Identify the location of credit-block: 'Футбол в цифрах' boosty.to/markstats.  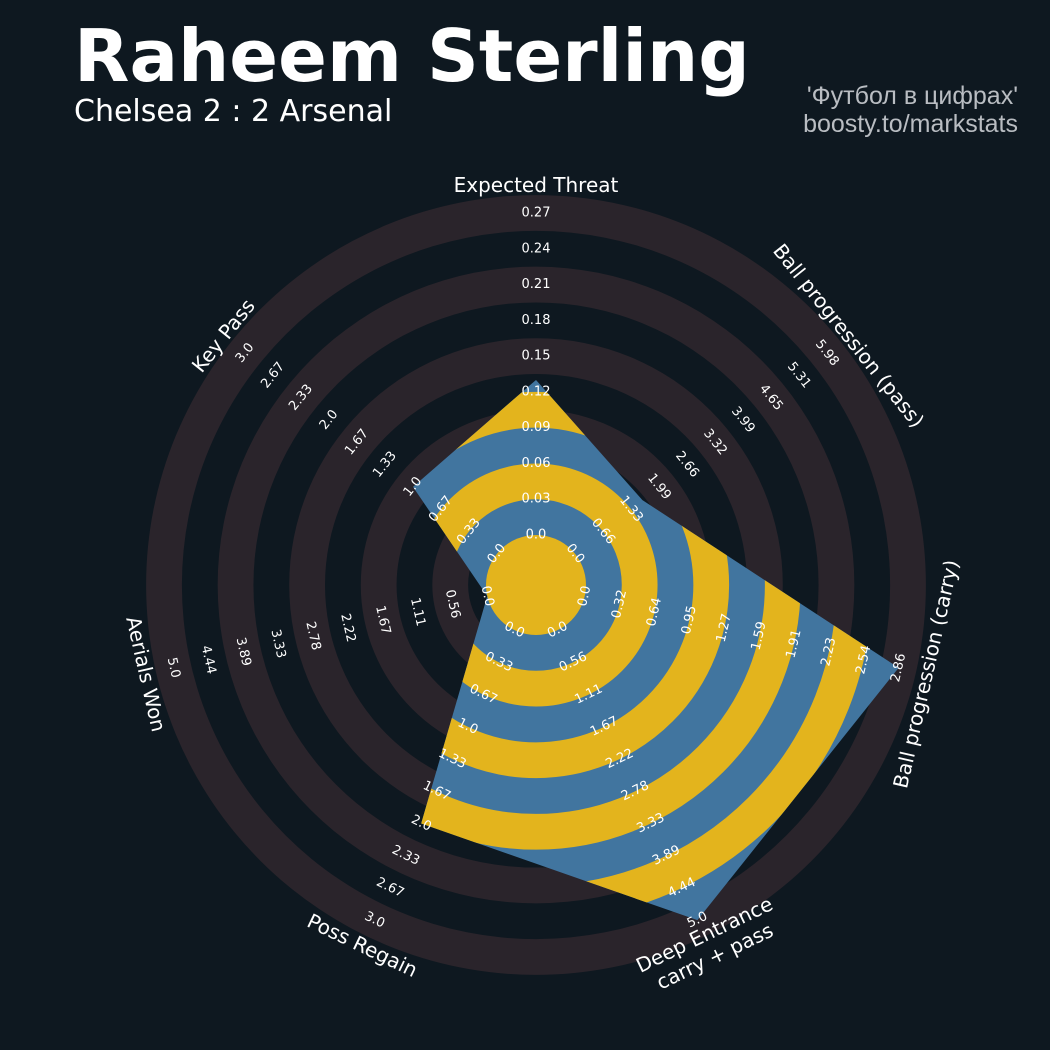
(910, 110).